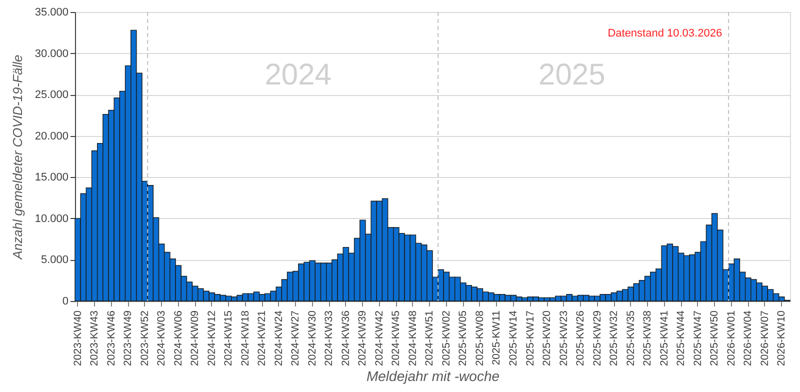 The image size is (800, 392). Describe the element at coordinates (496, 338) in the screenshot. I see `x-tick-label: 2025-KW11` at that location.